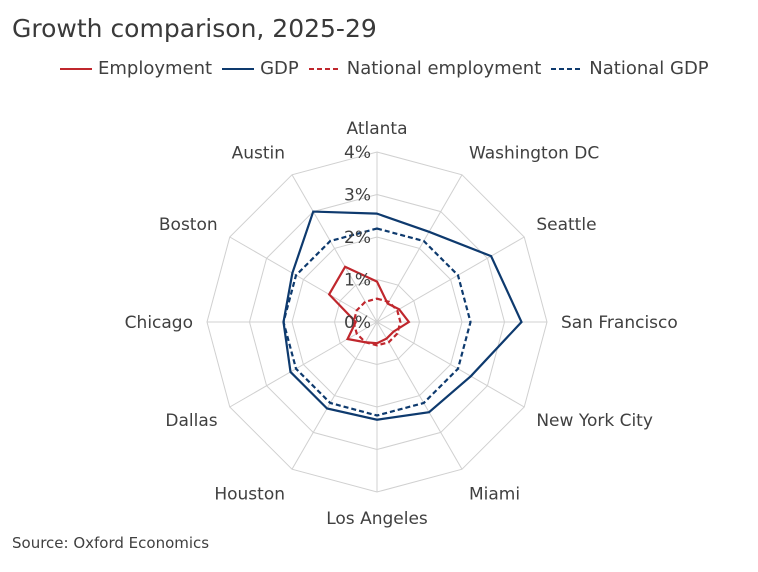  I want to click on legend-swatch-gdp, so click(238, 68).